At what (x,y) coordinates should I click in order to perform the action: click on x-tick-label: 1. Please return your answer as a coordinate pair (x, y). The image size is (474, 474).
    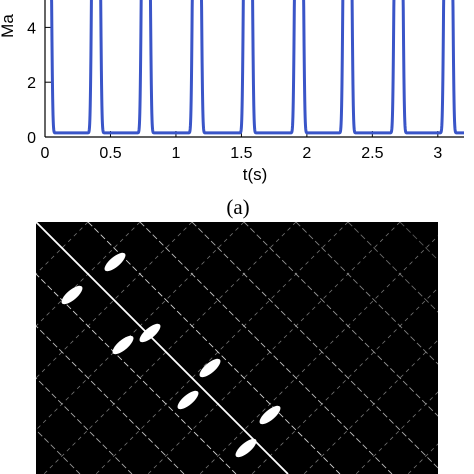
    Looking at the image, I should click on (175, 153).